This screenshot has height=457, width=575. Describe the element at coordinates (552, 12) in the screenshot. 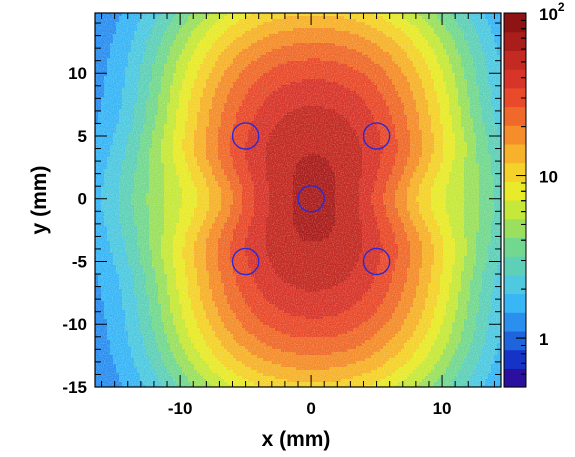

I see `colorbar-tick-label: 102` at that location.